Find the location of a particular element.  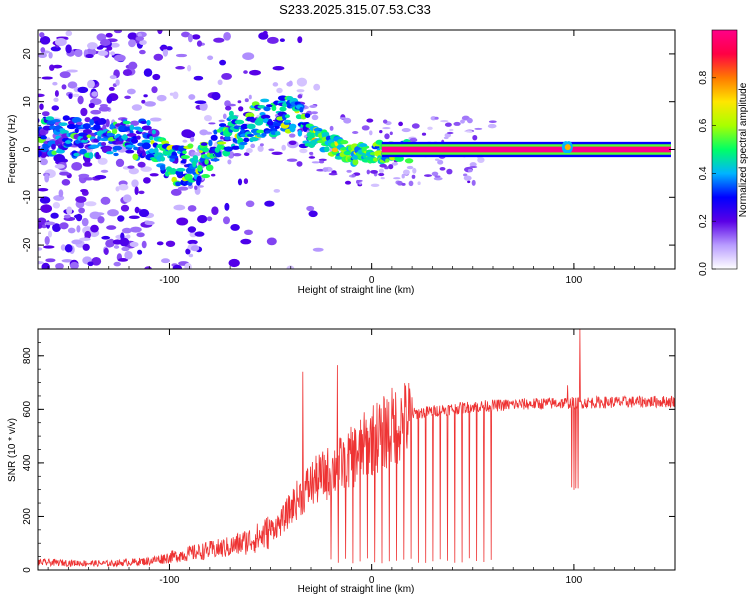

colorbar-tick-label: 0.6 is located at coordinates (703, 125).